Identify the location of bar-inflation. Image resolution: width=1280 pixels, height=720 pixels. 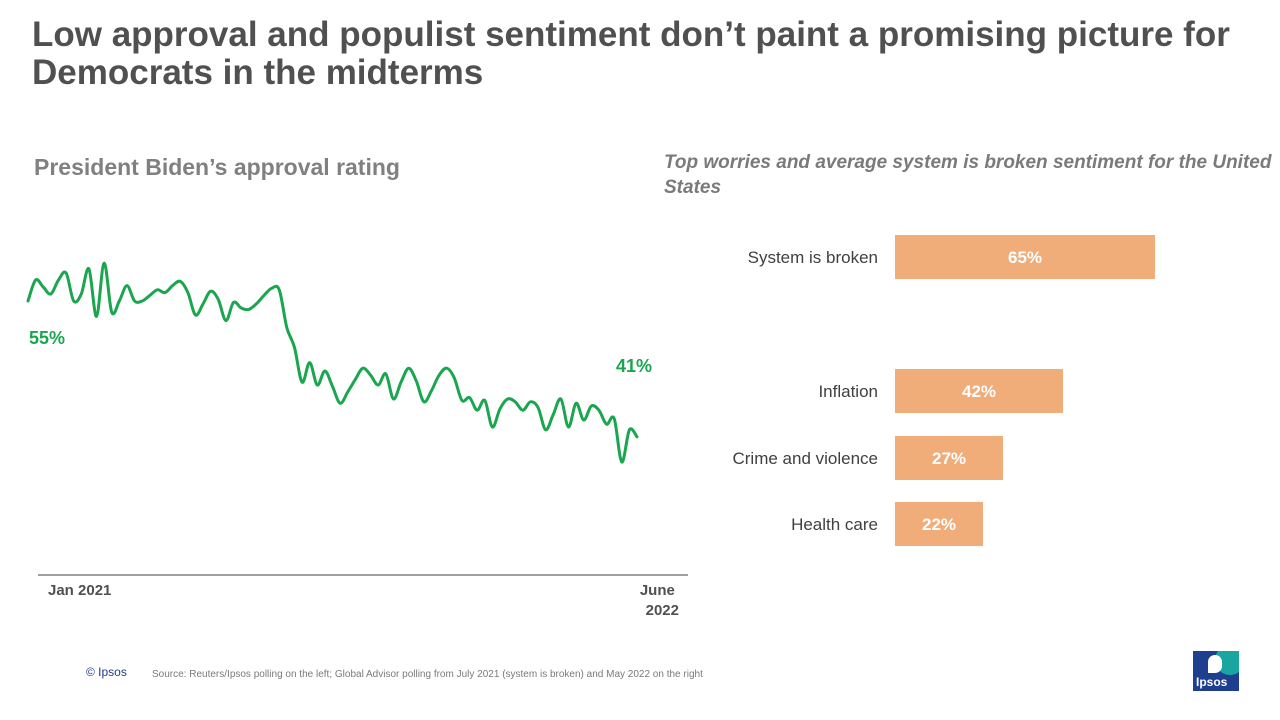
(979, 391).